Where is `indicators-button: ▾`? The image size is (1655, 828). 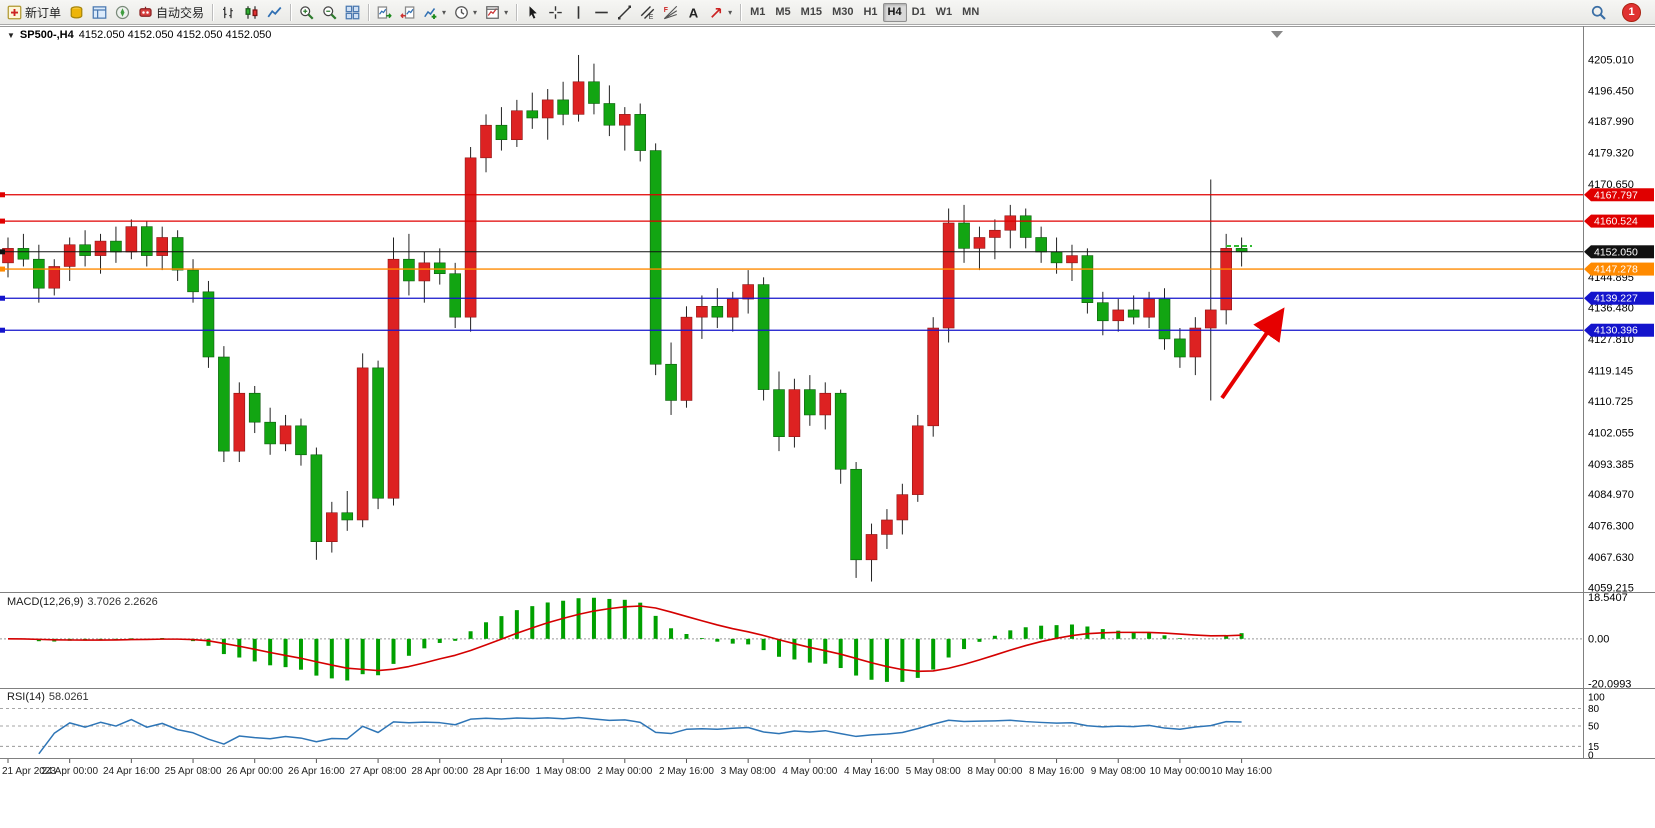 indicators-button: ▾ is located at coordinates (434, 12).